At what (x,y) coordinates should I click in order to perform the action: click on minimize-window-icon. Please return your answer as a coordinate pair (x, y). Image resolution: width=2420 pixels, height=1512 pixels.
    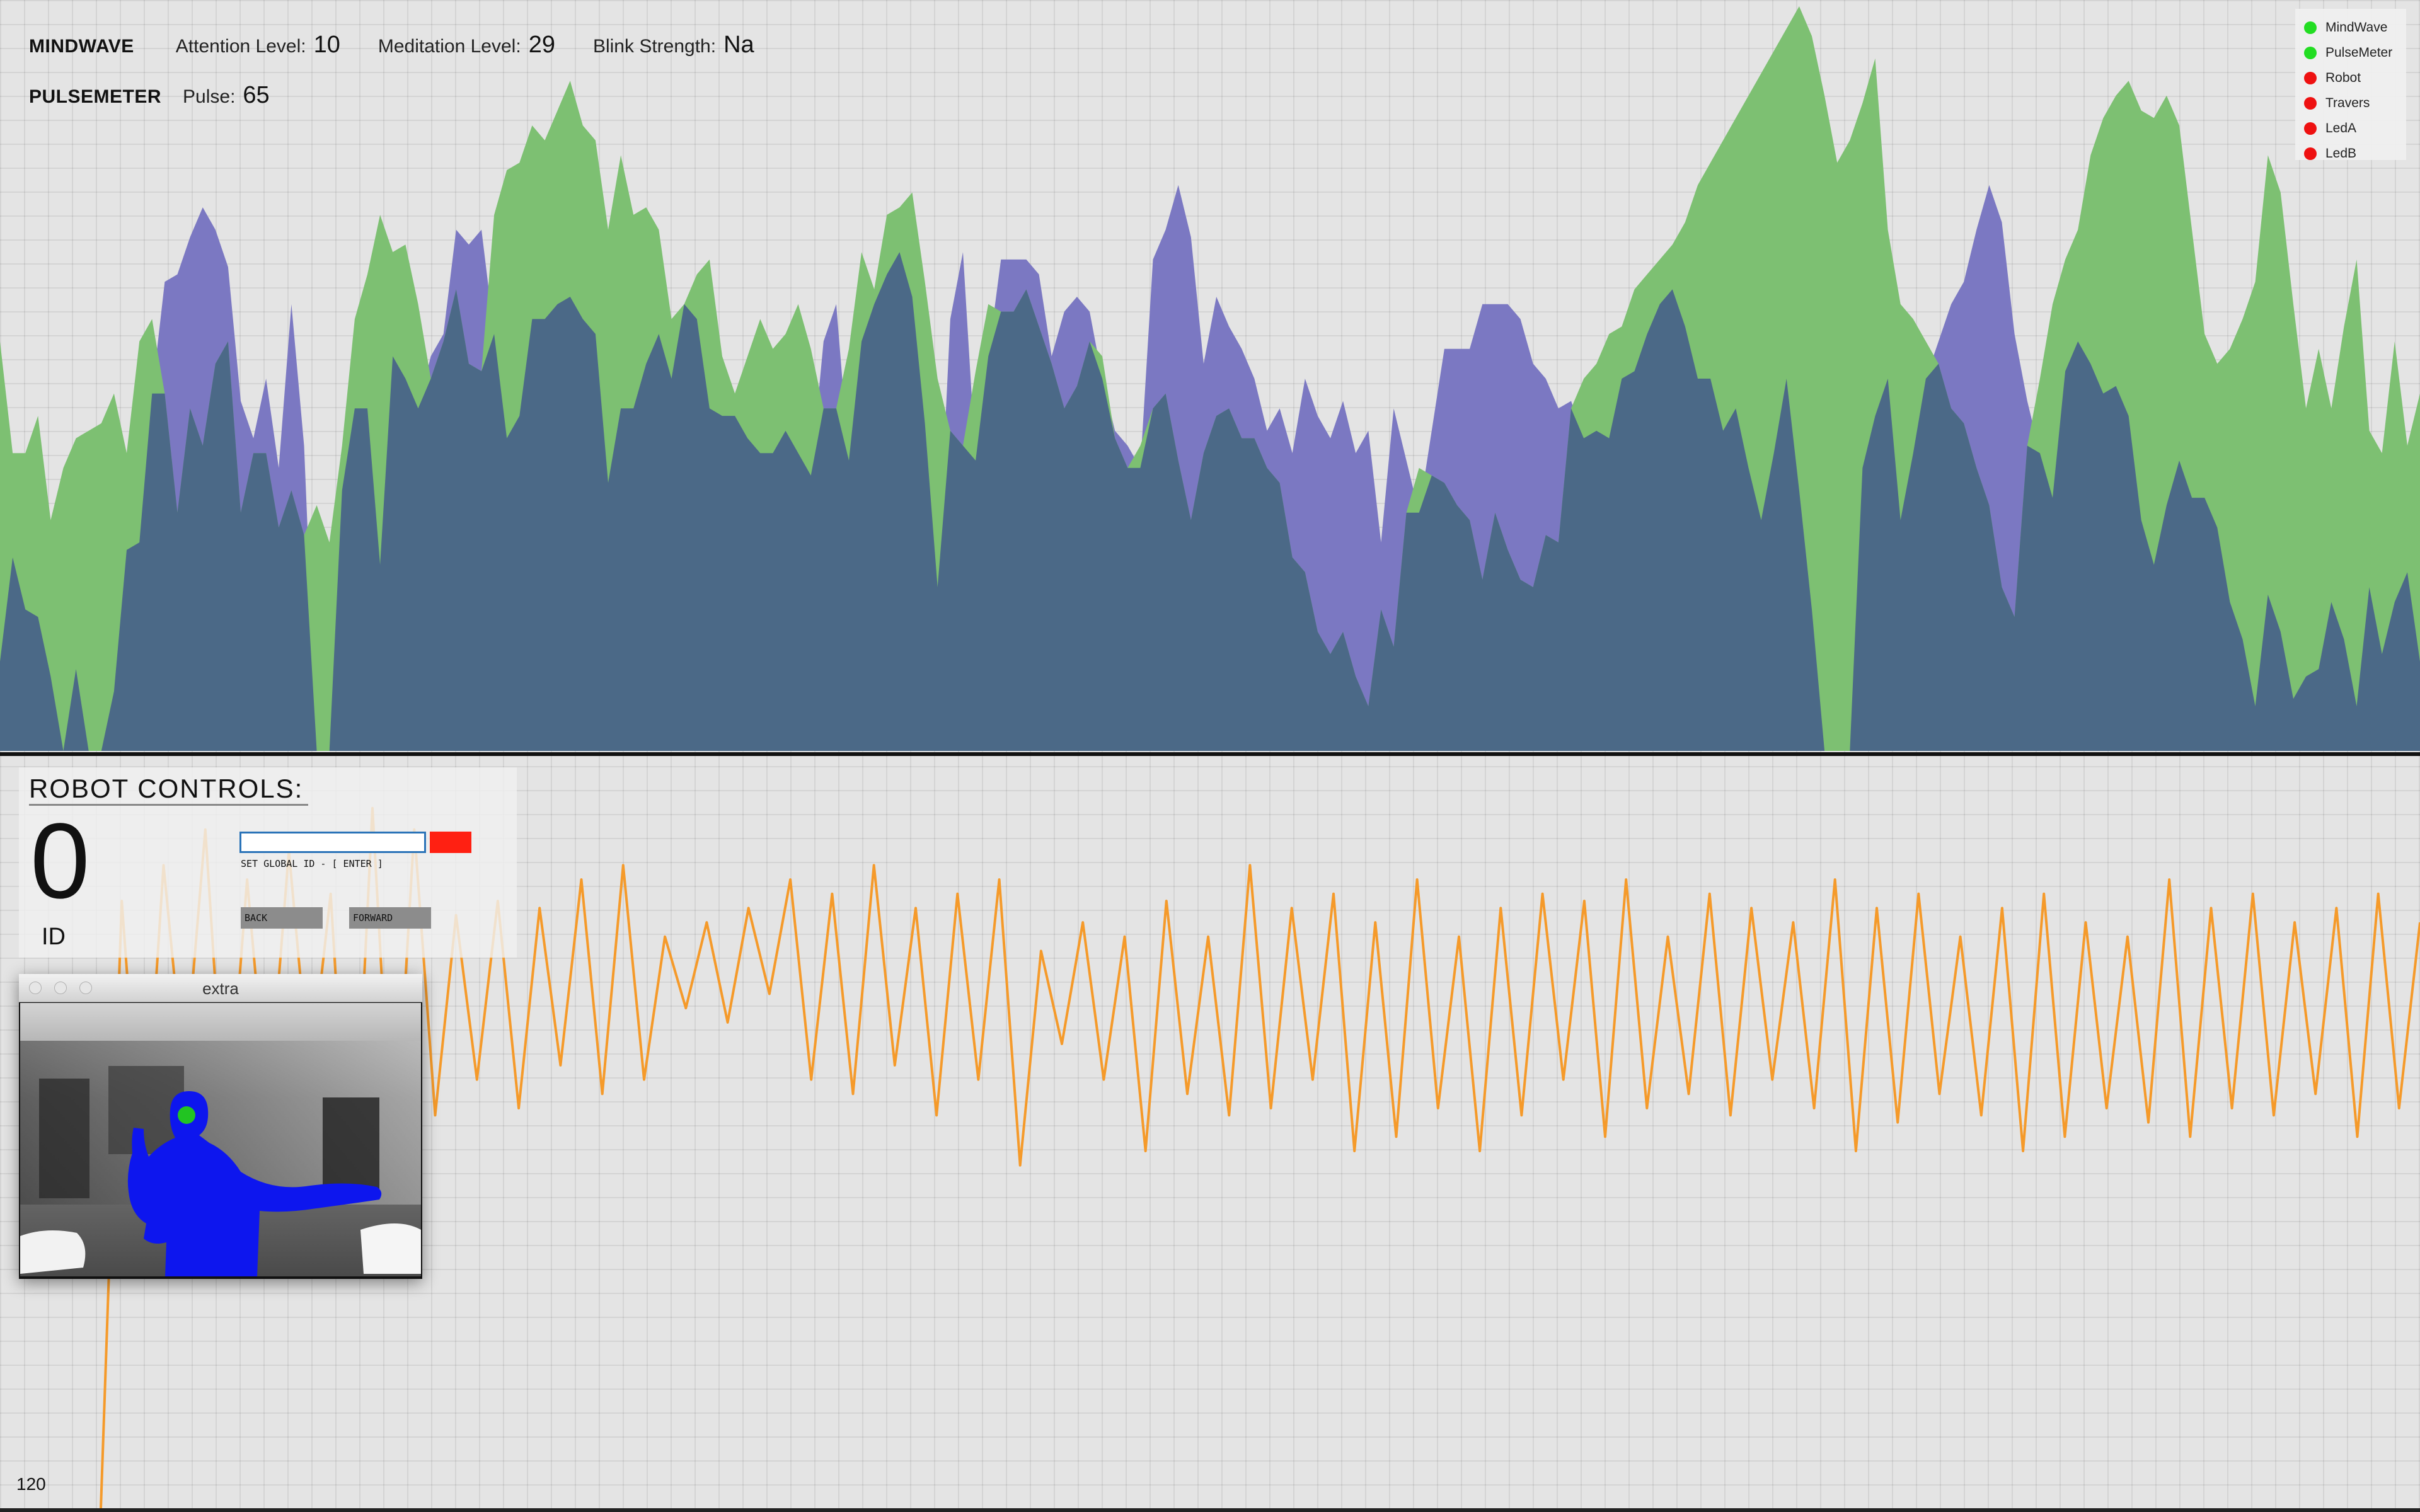
    Looking at the image, I should click on (60, 988).